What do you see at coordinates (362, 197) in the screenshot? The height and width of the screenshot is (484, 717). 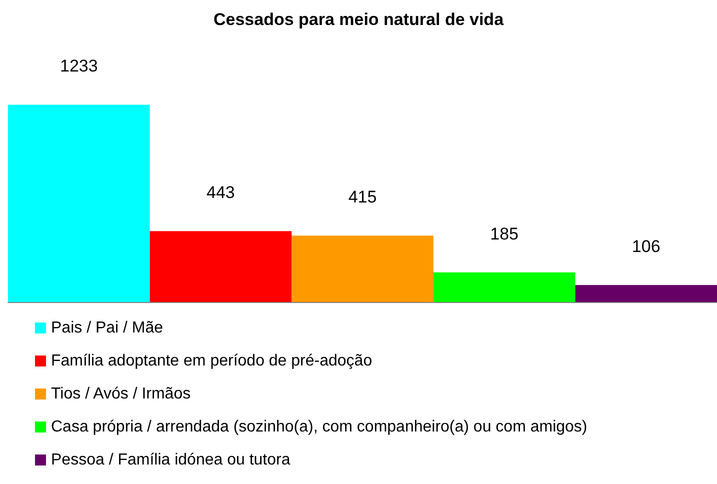 I see `data-label: 415` at bounding box center [362, 197].